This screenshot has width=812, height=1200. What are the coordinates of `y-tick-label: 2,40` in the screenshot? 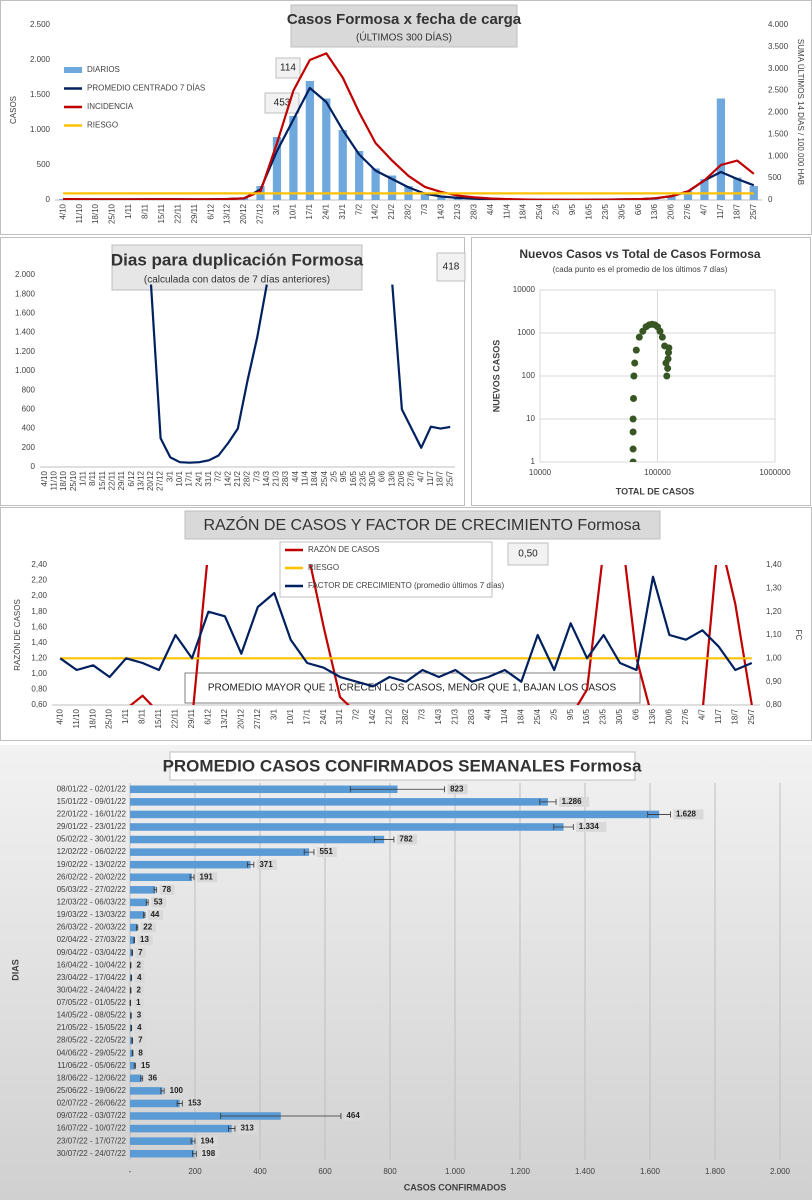 It's located at (39, 564).